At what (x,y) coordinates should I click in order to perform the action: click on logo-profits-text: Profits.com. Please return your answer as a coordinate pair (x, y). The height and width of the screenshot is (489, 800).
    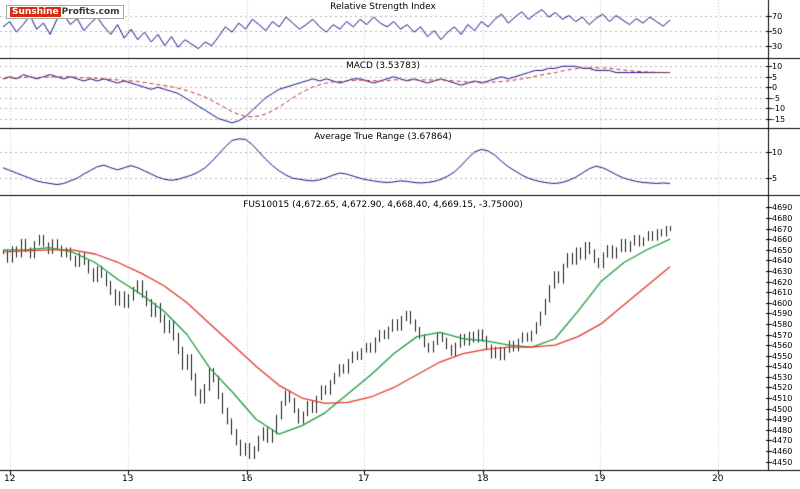
    Looking at the image, I should click on (90, 12).